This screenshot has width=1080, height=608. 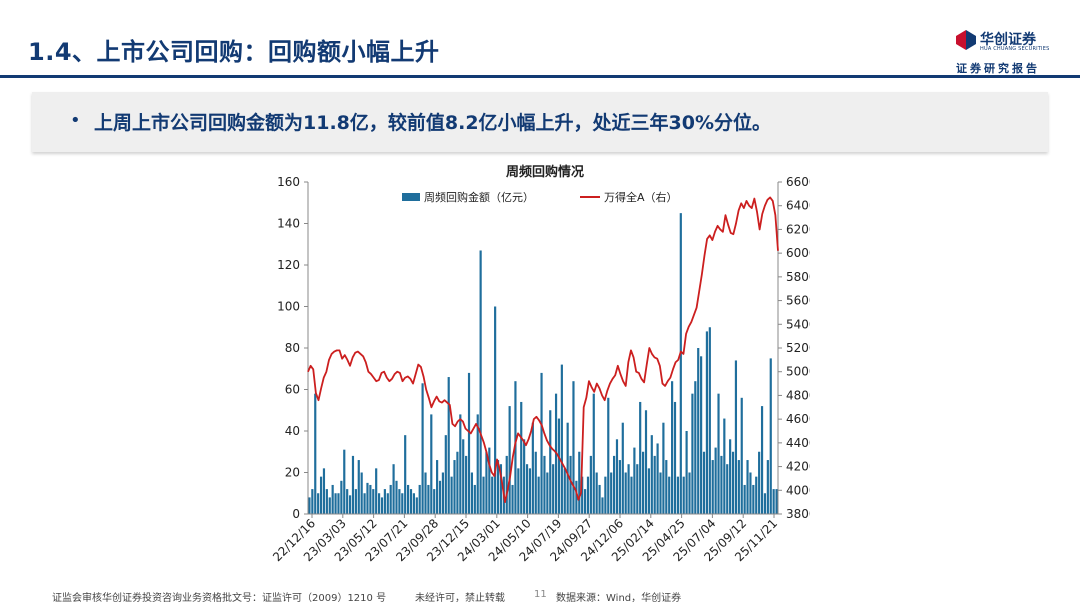 What do you see at coordinates (798, 443) in the screenshot?
I see `right-tick-label: 4400` at bounding box center [798, 443].